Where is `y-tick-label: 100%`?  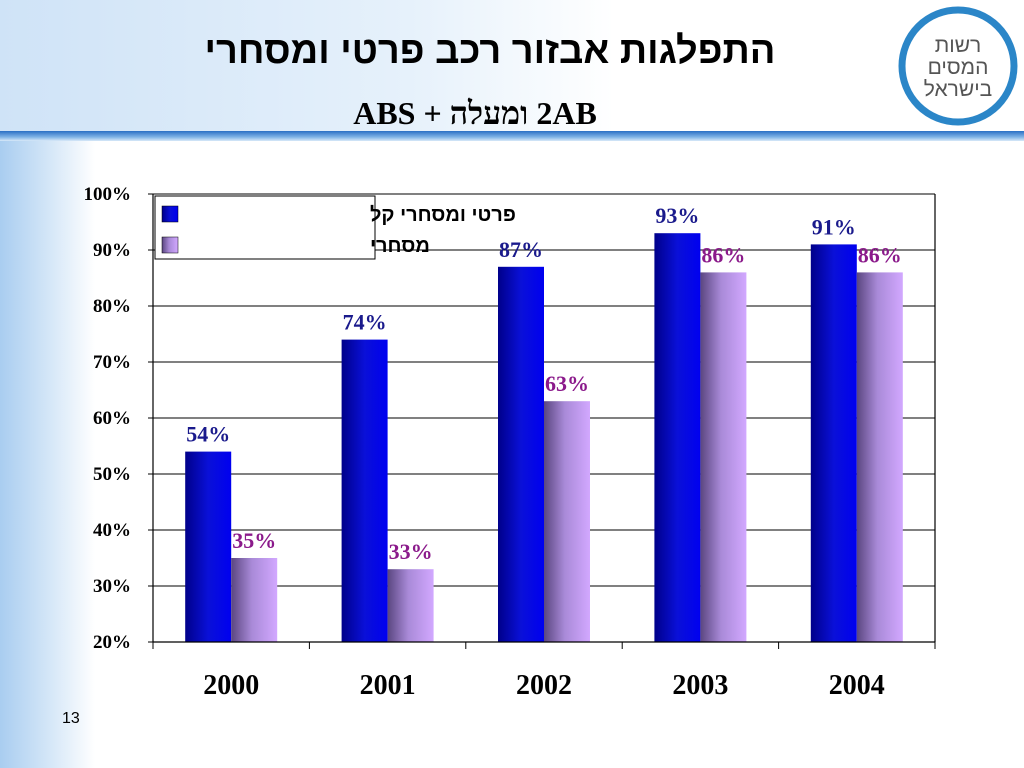
y-tick-label: 100% is located at coordinates (108, 194).